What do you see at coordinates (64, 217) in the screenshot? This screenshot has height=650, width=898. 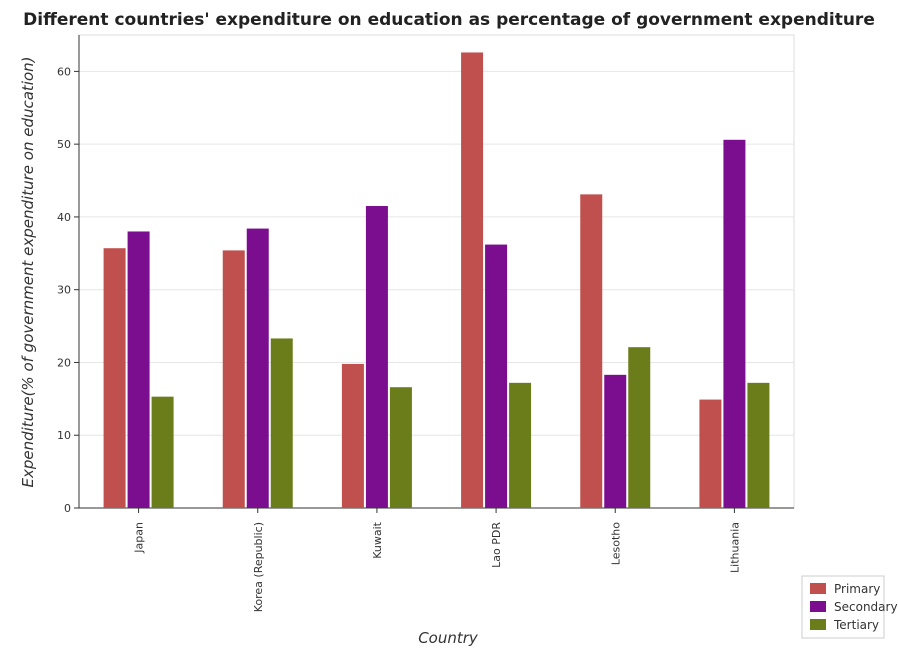 I see `y-tick-label: 40` at bounding box center [64, 217].